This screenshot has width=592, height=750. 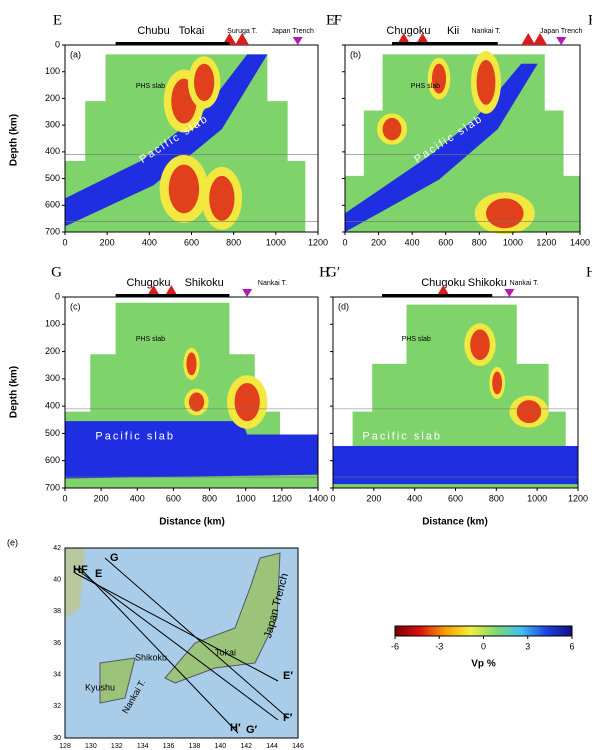 I want to click on profile-end: E′, so click(x=332, y=20).